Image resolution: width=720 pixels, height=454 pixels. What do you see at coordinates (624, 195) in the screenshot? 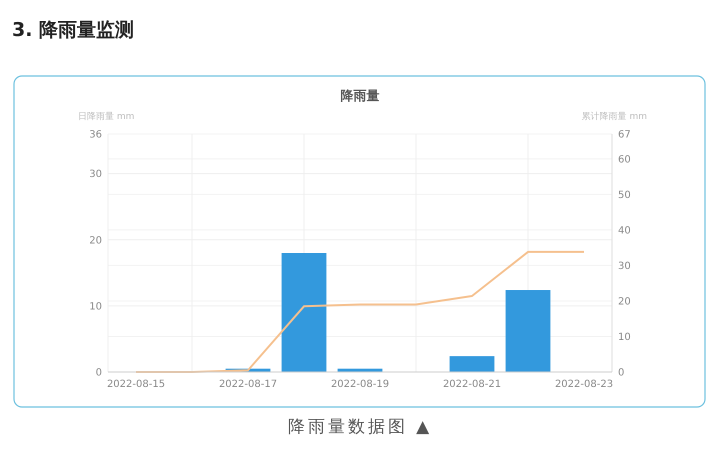
I see `y2-tick-label: 50` at bounding box center [624, 195].